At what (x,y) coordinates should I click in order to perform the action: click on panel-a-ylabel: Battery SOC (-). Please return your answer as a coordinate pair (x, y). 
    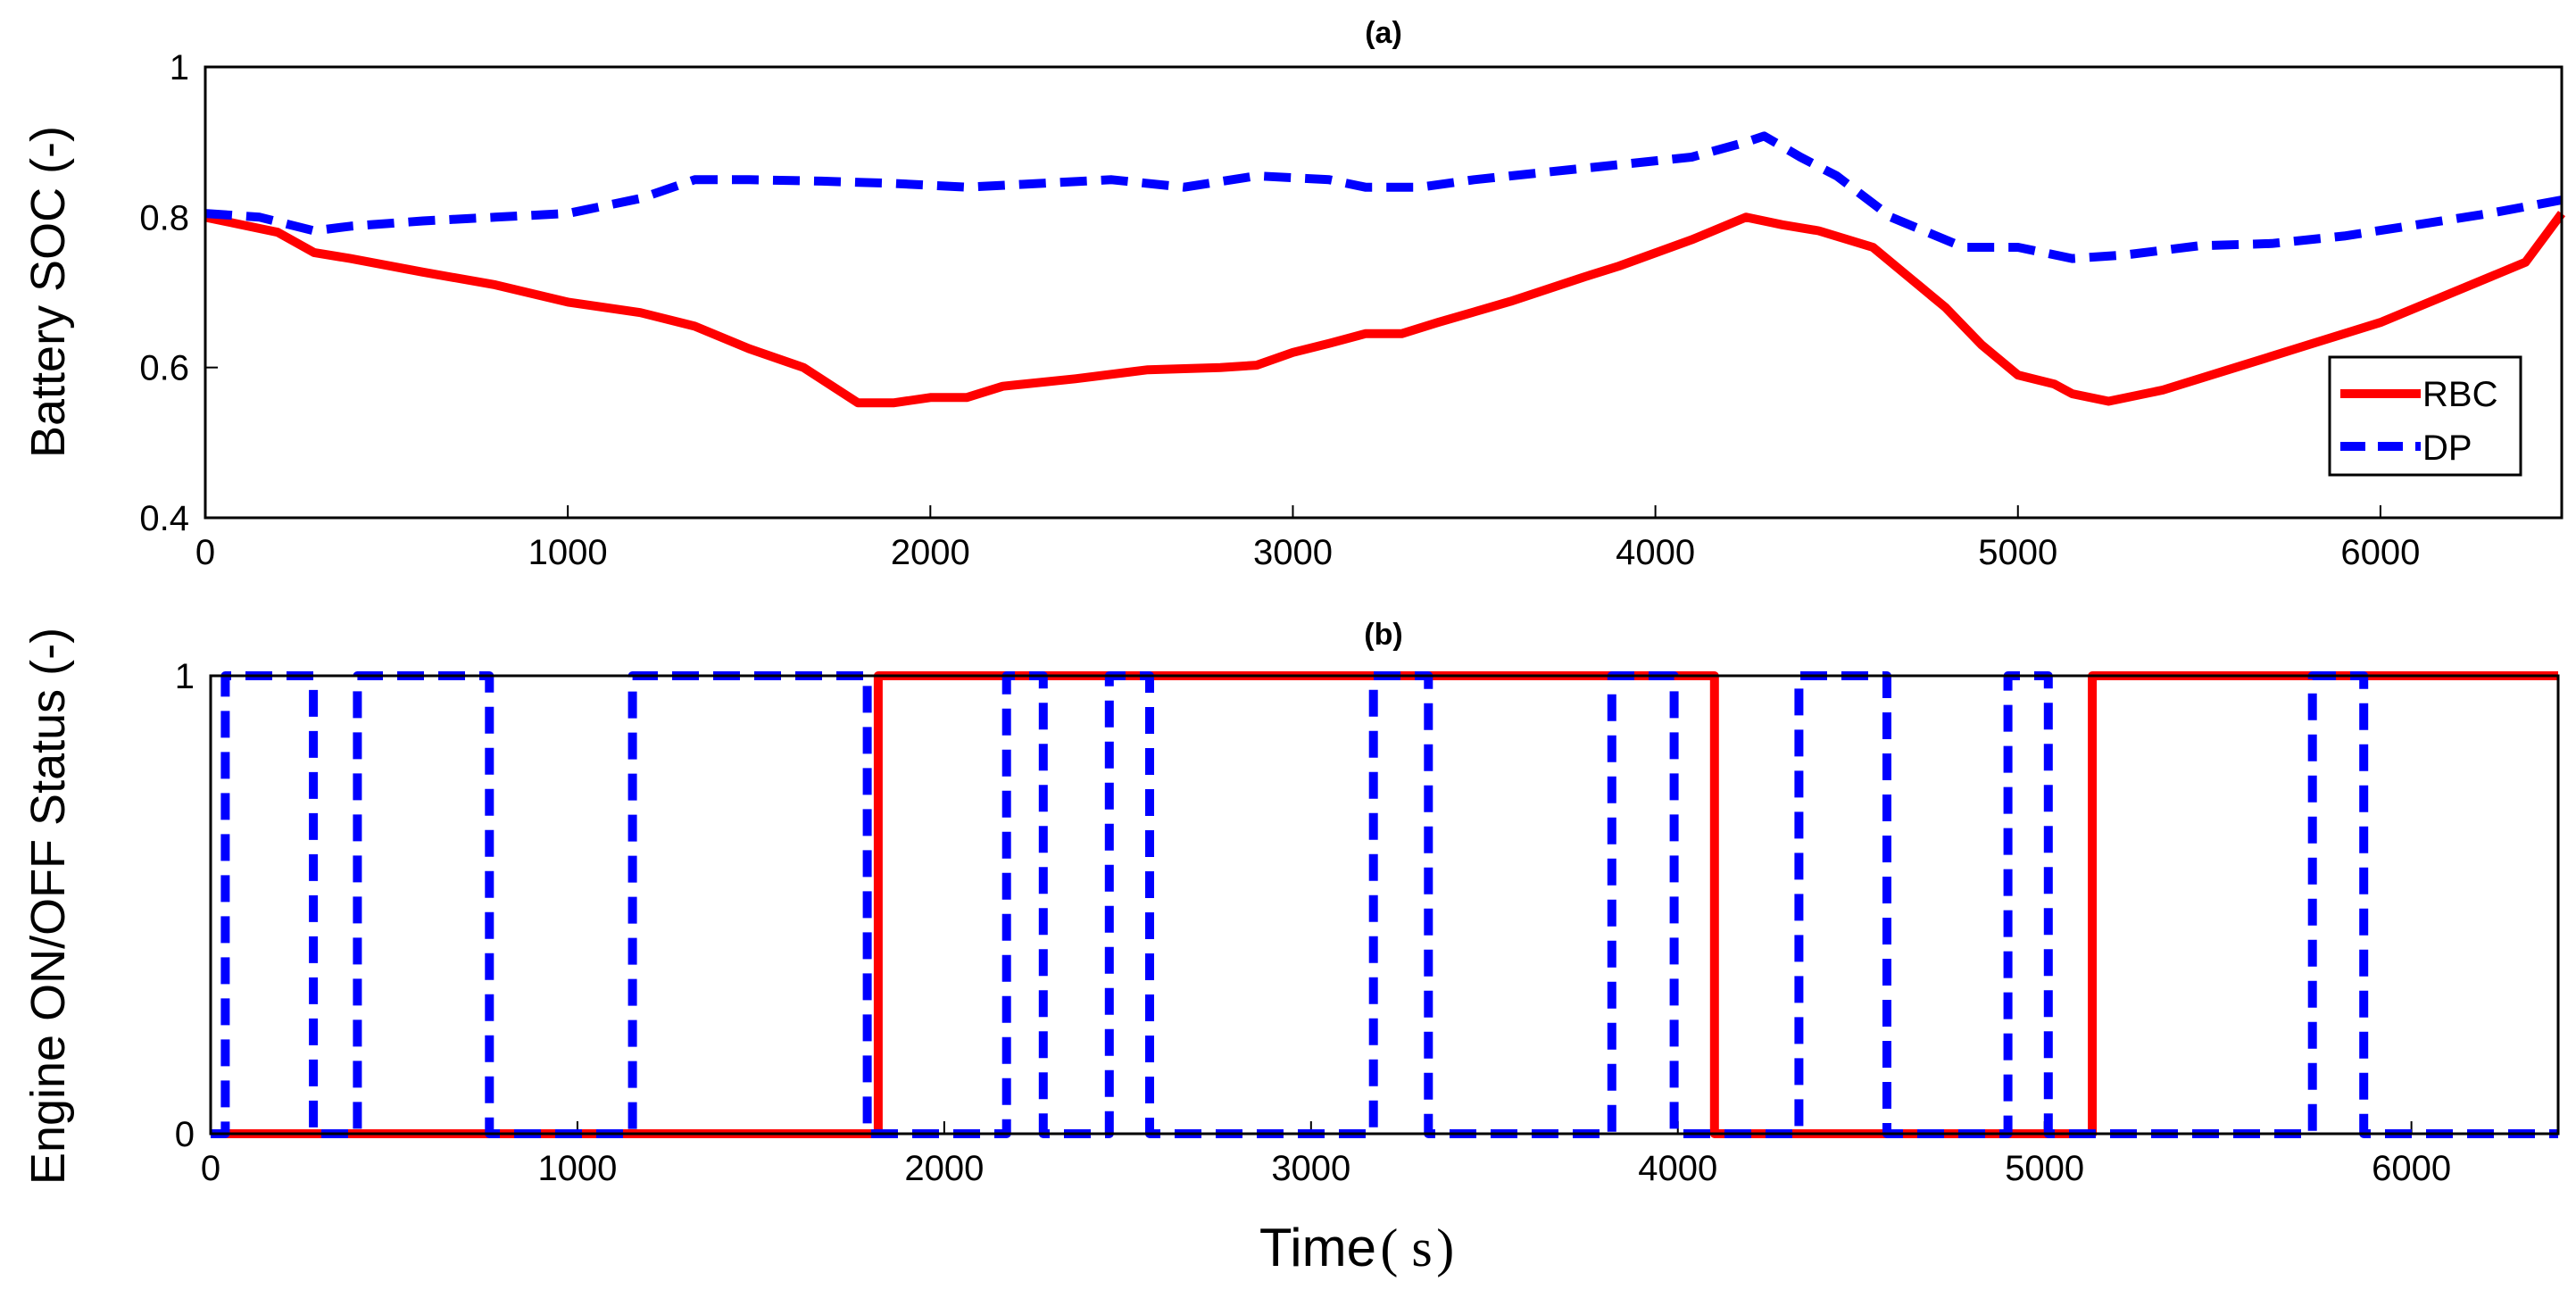
    Looking at the image, I should click on (48, 292).